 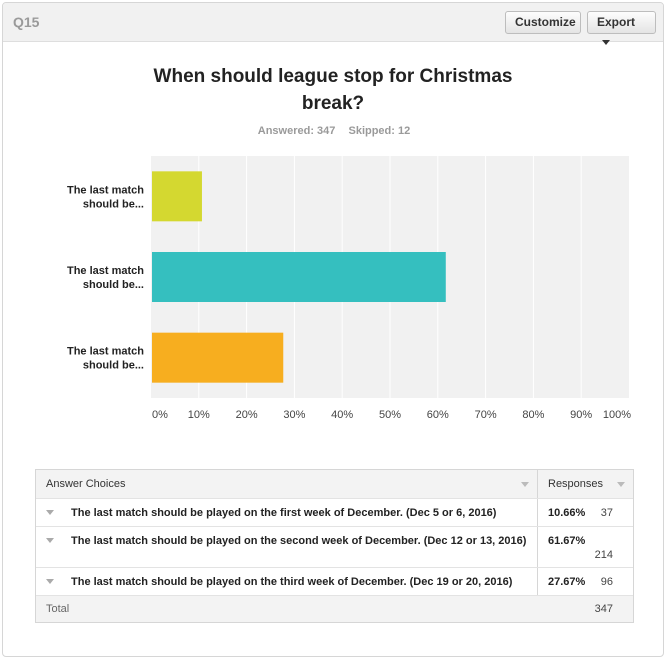 What do you see at coordinates (581, 415) in the screenshot?
I see `x-tick-label: 90%` at bounding box center [581, 415].